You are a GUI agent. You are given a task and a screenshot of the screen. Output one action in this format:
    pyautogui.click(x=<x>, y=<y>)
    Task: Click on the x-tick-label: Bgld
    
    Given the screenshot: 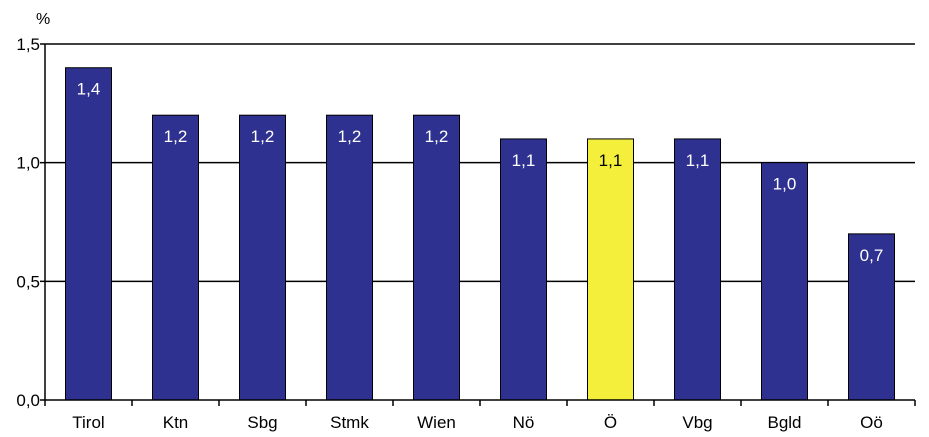 What is the action you would take?
    pyautogui.click(x=784, y=422)
    